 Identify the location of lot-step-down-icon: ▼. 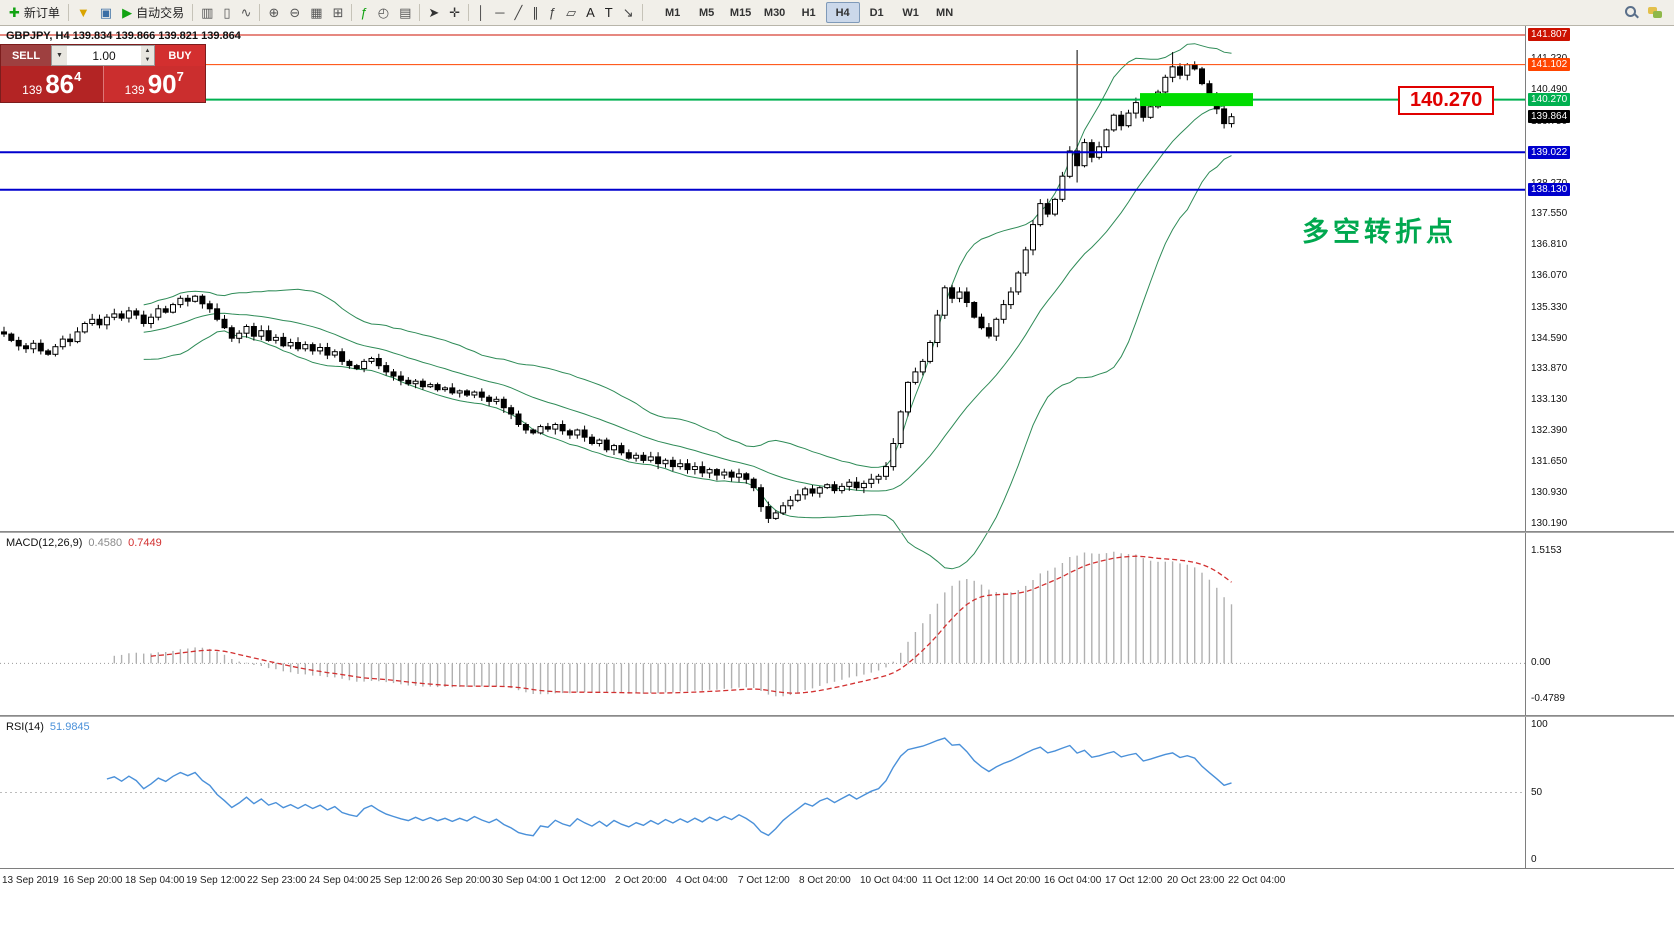
(147, 60).